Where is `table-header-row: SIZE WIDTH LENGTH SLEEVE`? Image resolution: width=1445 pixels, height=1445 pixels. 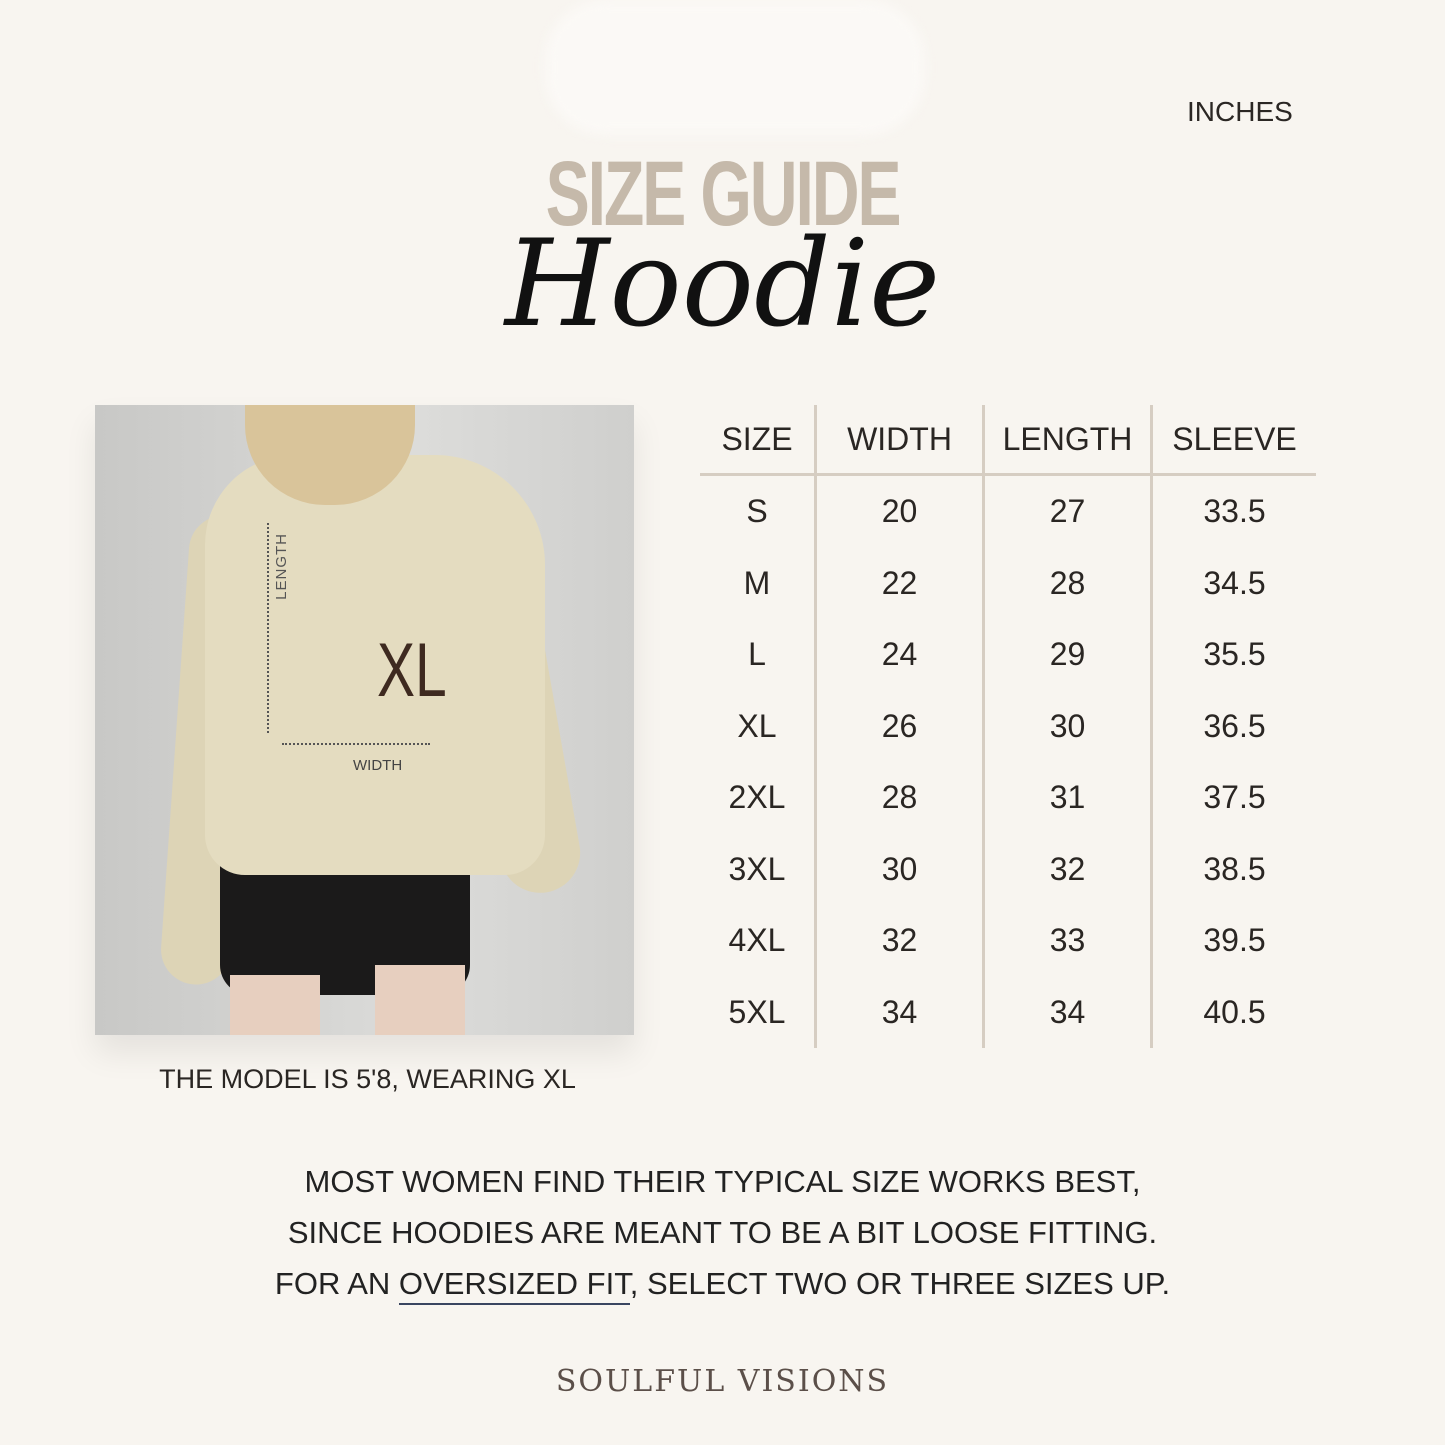
table-header-row: SIZE WIDTH LENGTH SLEEVE is located at coordinates (1008, 440).